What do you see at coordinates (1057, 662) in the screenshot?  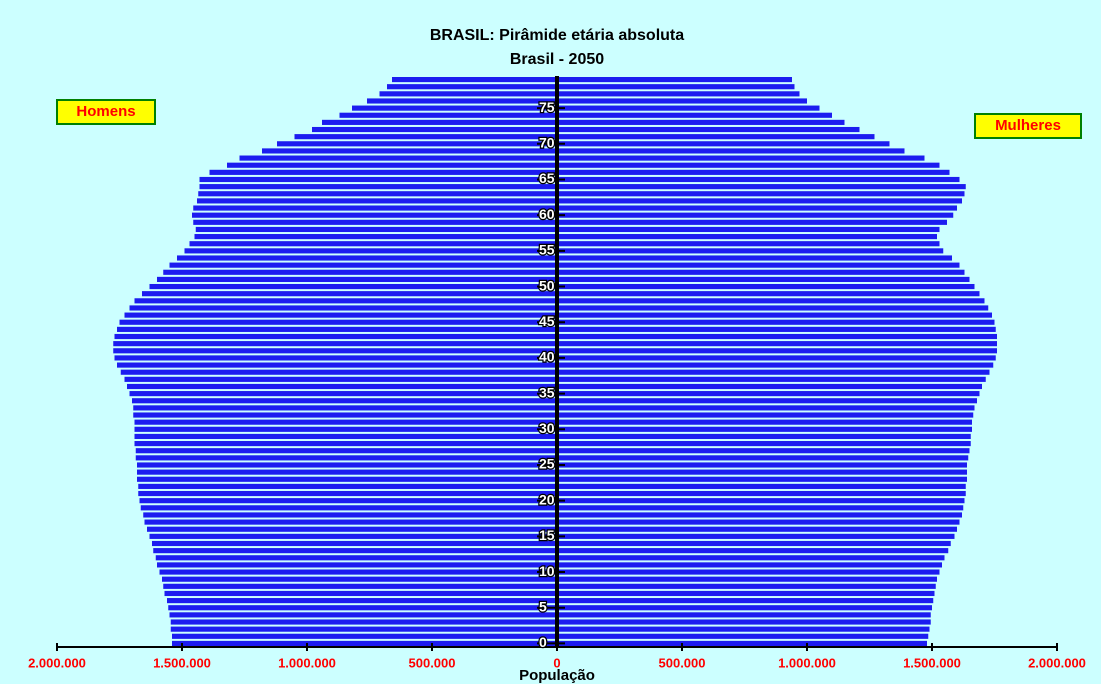 I see `x-tick-label: 2.000.000` at bounding box center [1057, 662].